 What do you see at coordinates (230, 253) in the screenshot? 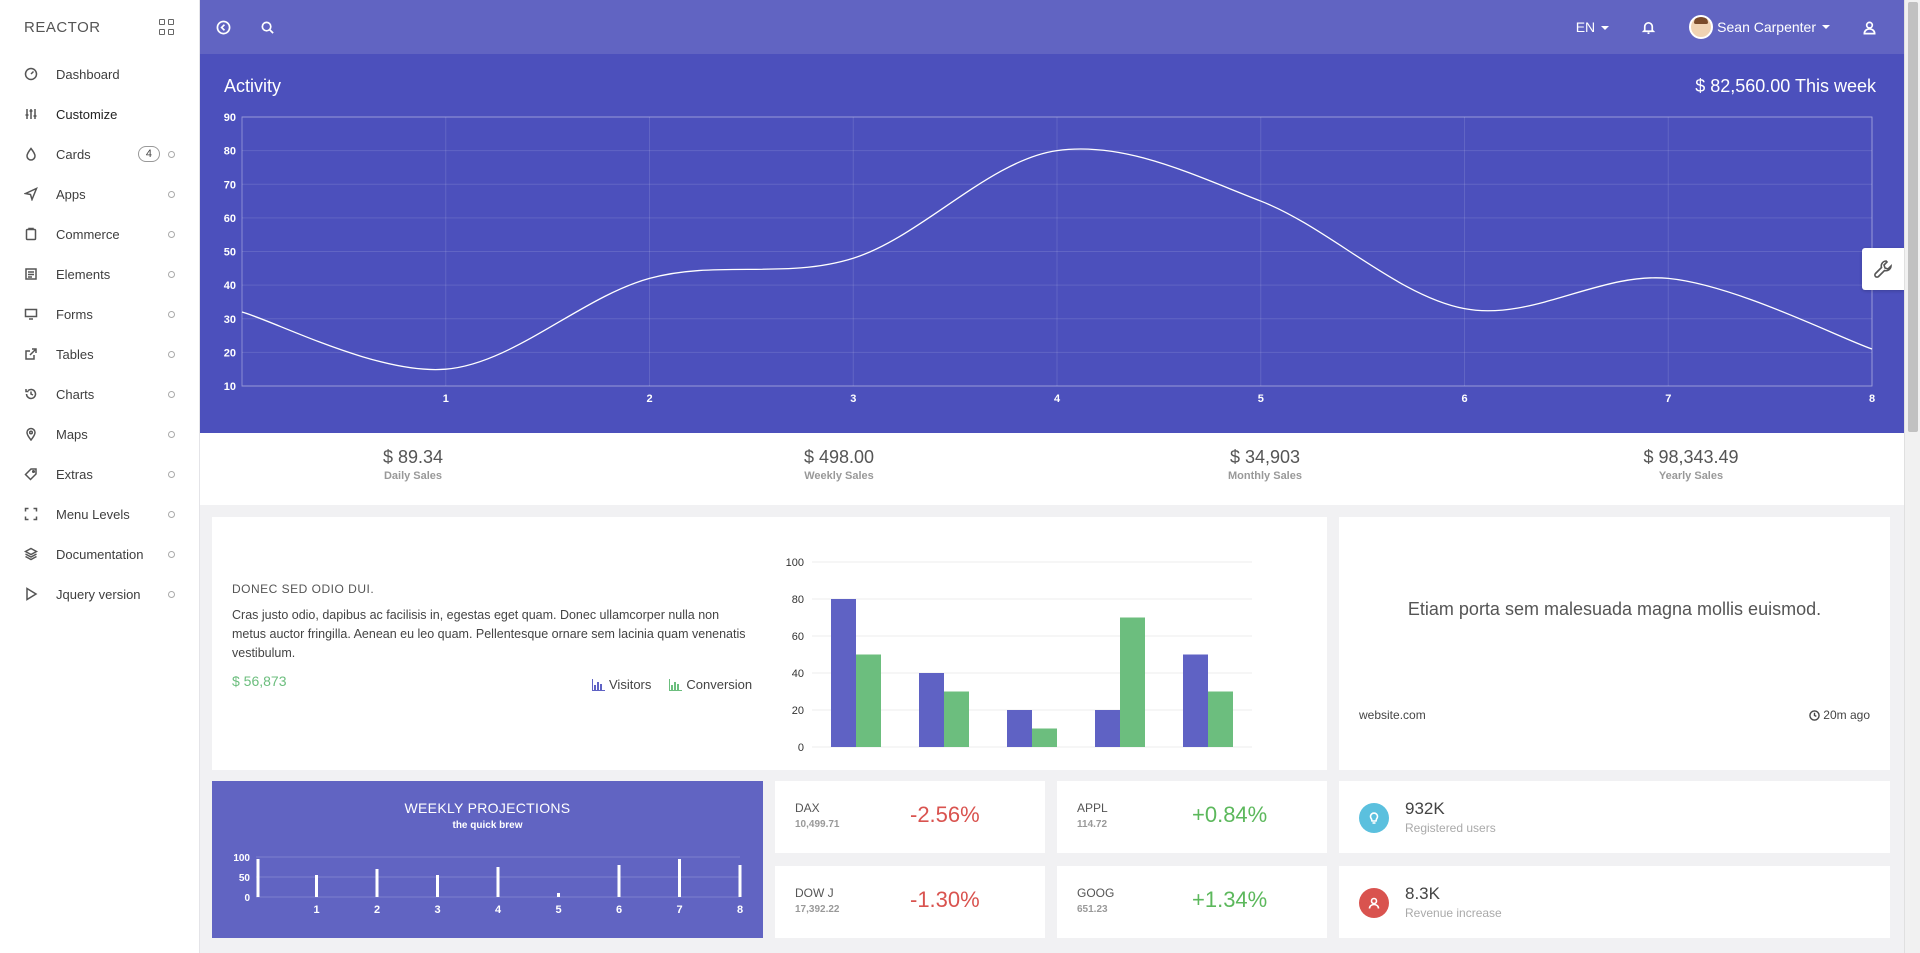
I see `y-tick-label: 50` at bounding box center [230, 253].